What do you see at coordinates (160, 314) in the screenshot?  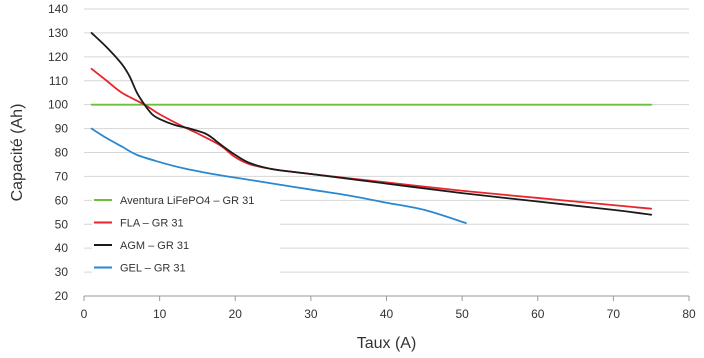 I see `x-tick-label: 10` at bounding box center [160, 314].